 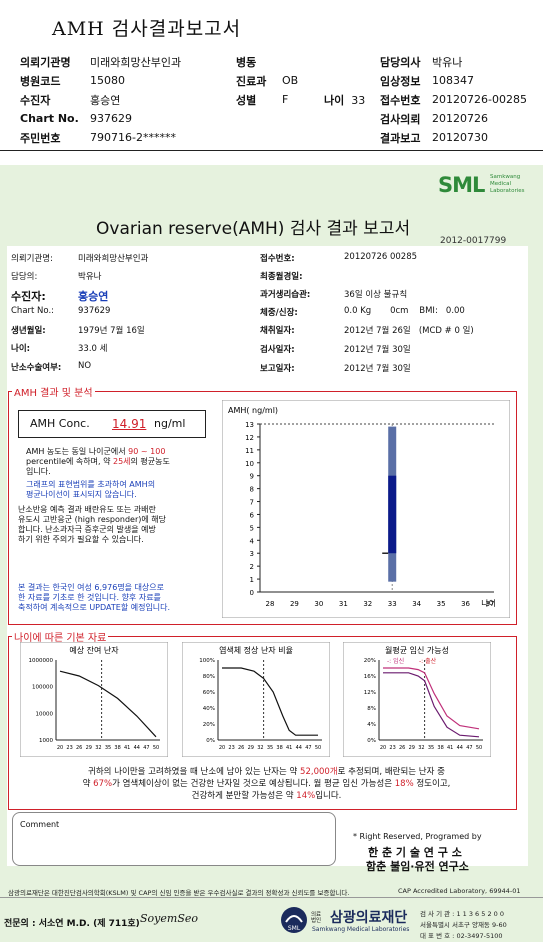 I want to click on amh-y-tick-label: 10, so click(x=249, y=464).